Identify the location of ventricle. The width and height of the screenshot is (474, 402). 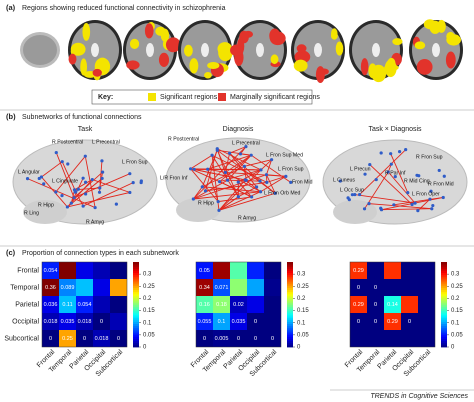
(318, 50).